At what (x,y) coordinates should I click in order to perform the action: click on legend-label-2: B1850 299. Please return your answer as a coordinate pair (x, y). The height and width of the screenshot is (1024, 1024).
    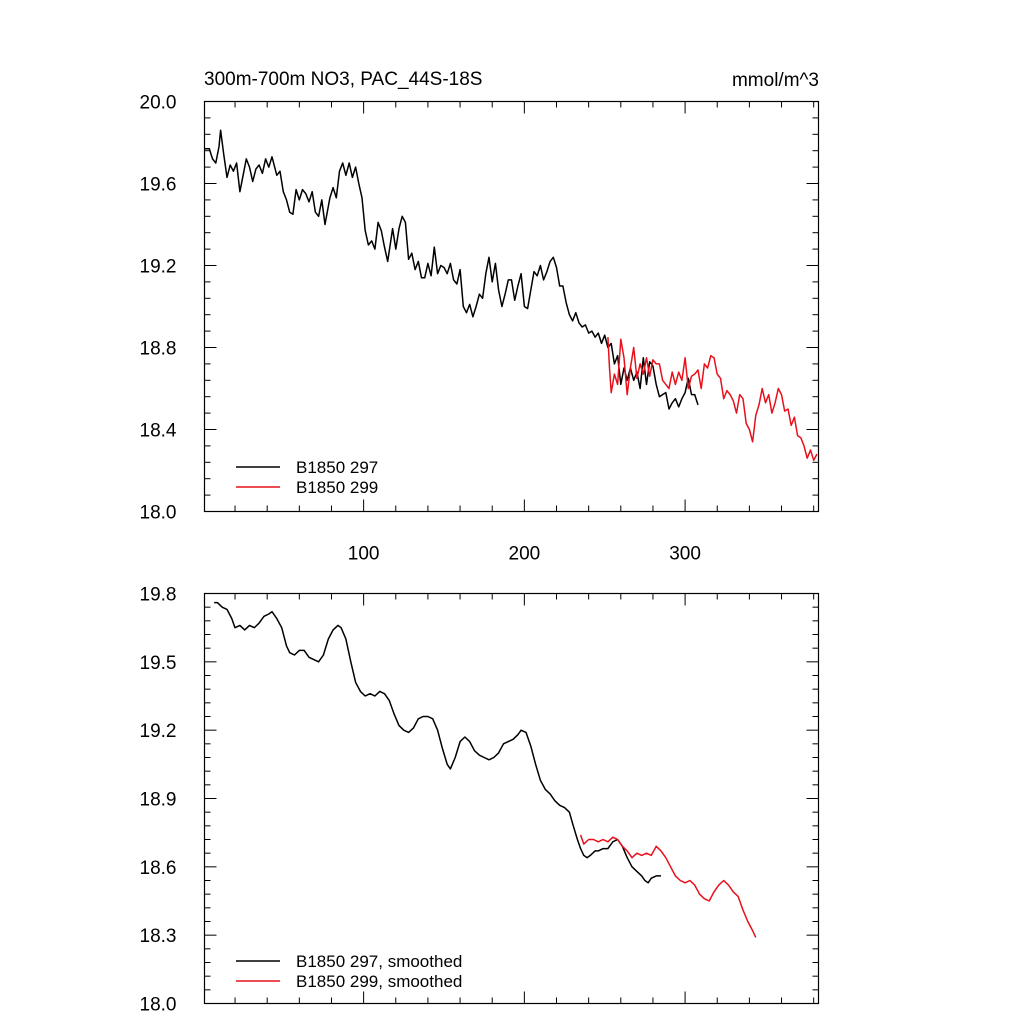
    Looking at the image, I should click on (337, 487).